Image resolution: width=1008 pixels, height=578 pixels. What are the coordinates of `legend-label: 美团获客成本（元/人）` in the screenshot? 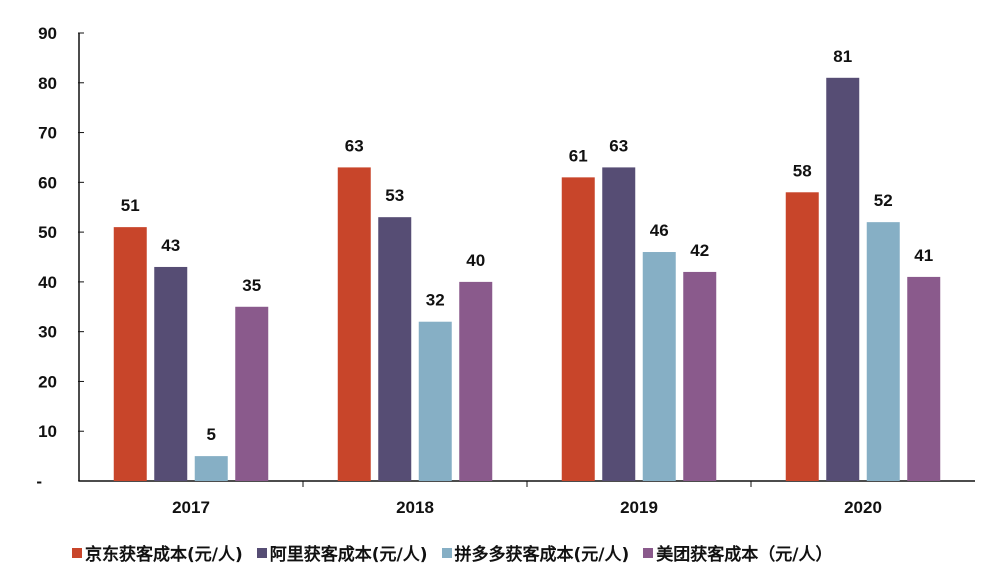 It's located at (744, 555).